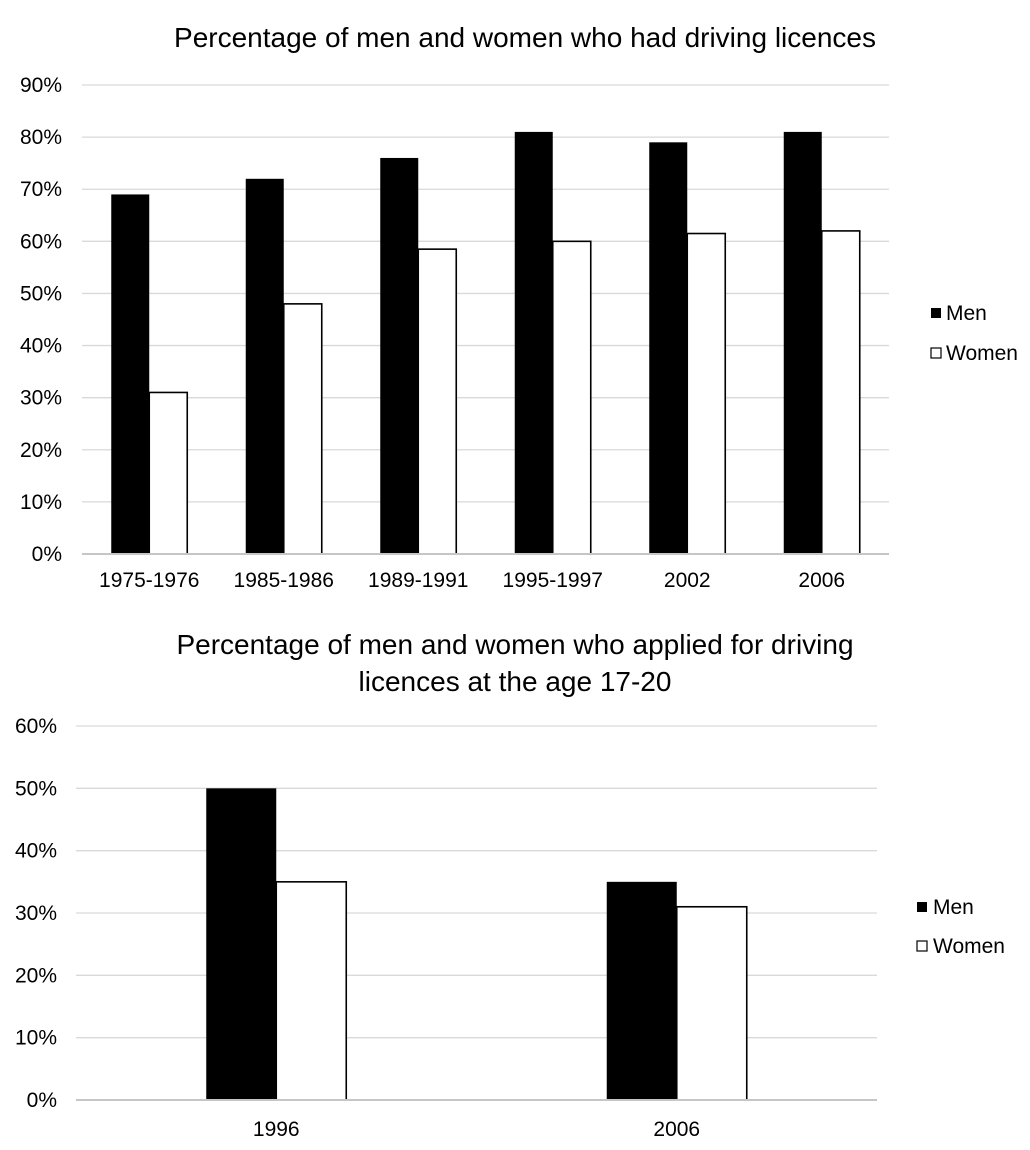 The image size is (1030, 1150). I want to click on bar-men-1995-1997, so click(533, 342).